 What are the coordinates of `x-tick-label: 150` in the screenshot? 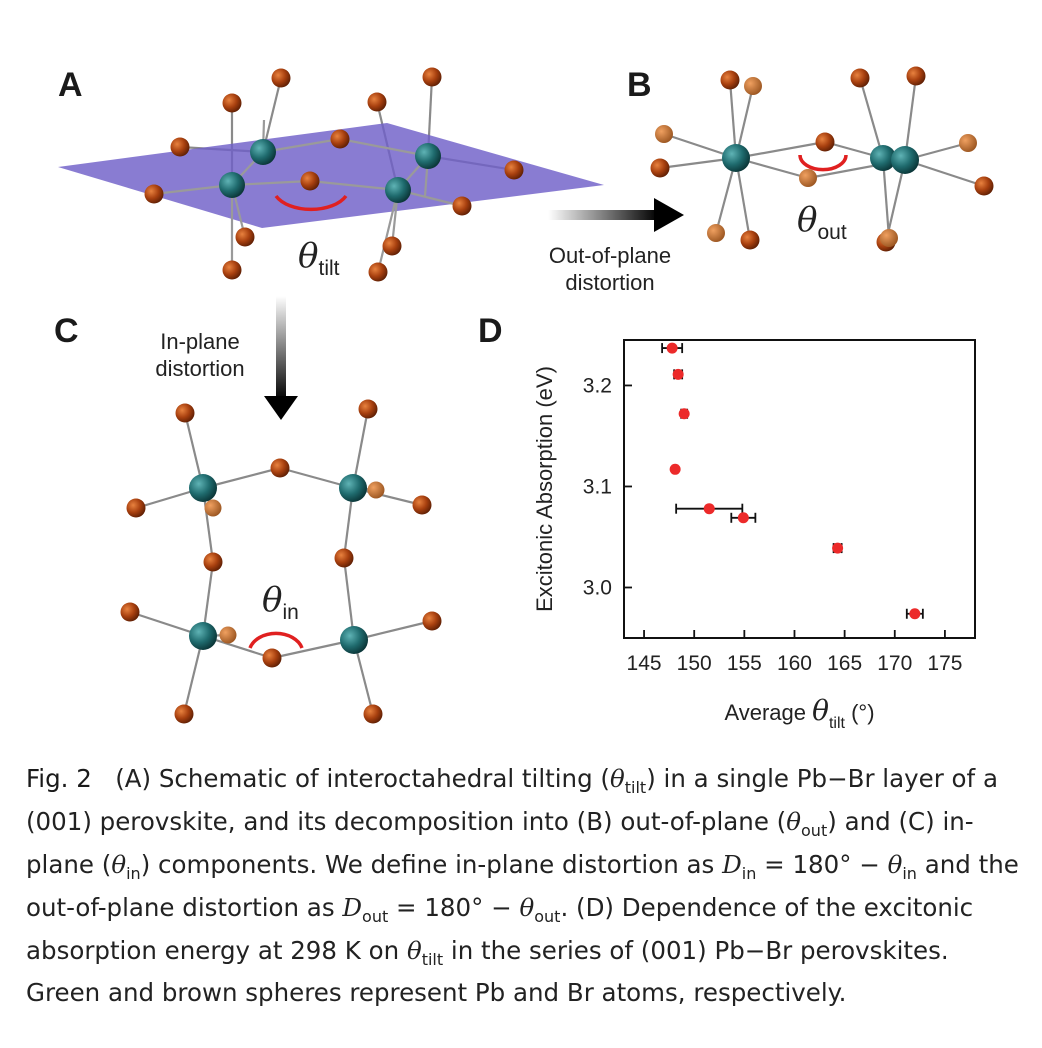 It's located at (694, 663).